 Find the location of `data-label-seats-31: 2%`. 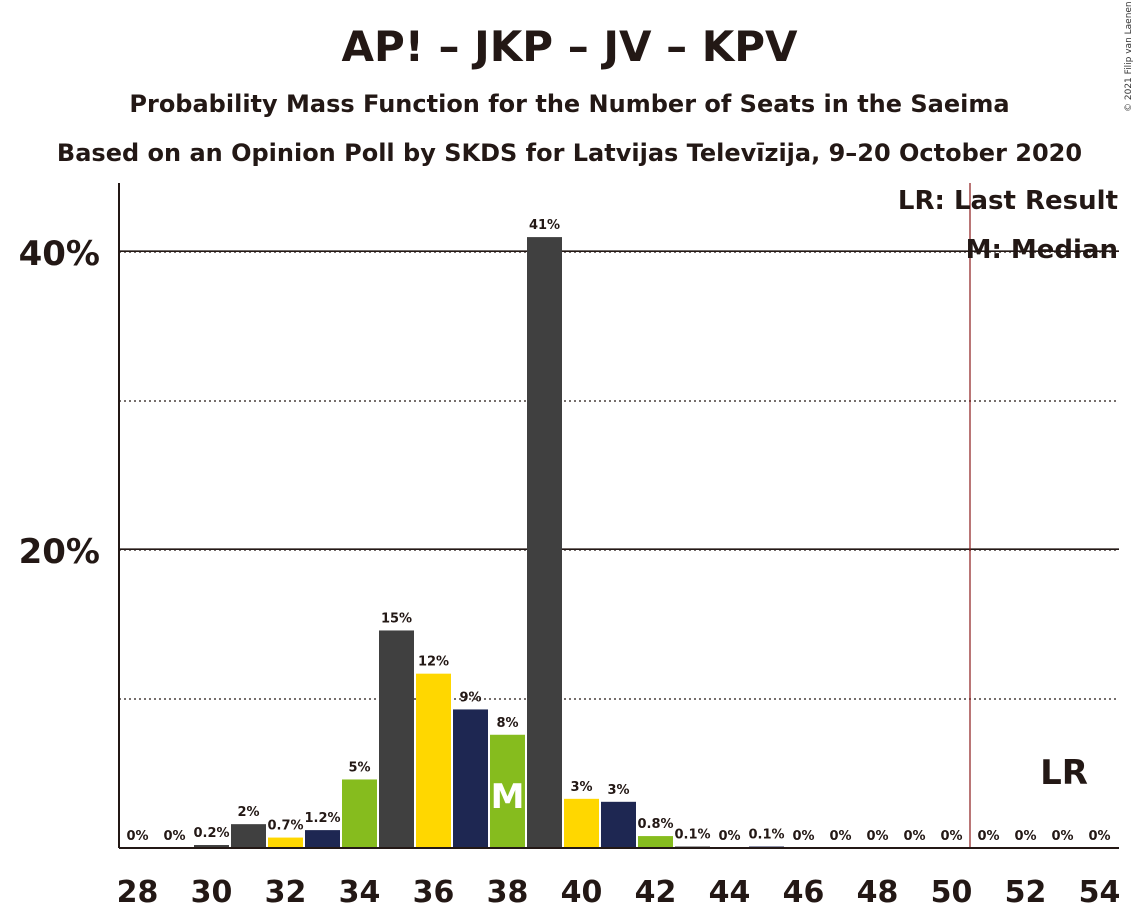

data-label-seats-31: 2% is located at coordinates (248, 812).